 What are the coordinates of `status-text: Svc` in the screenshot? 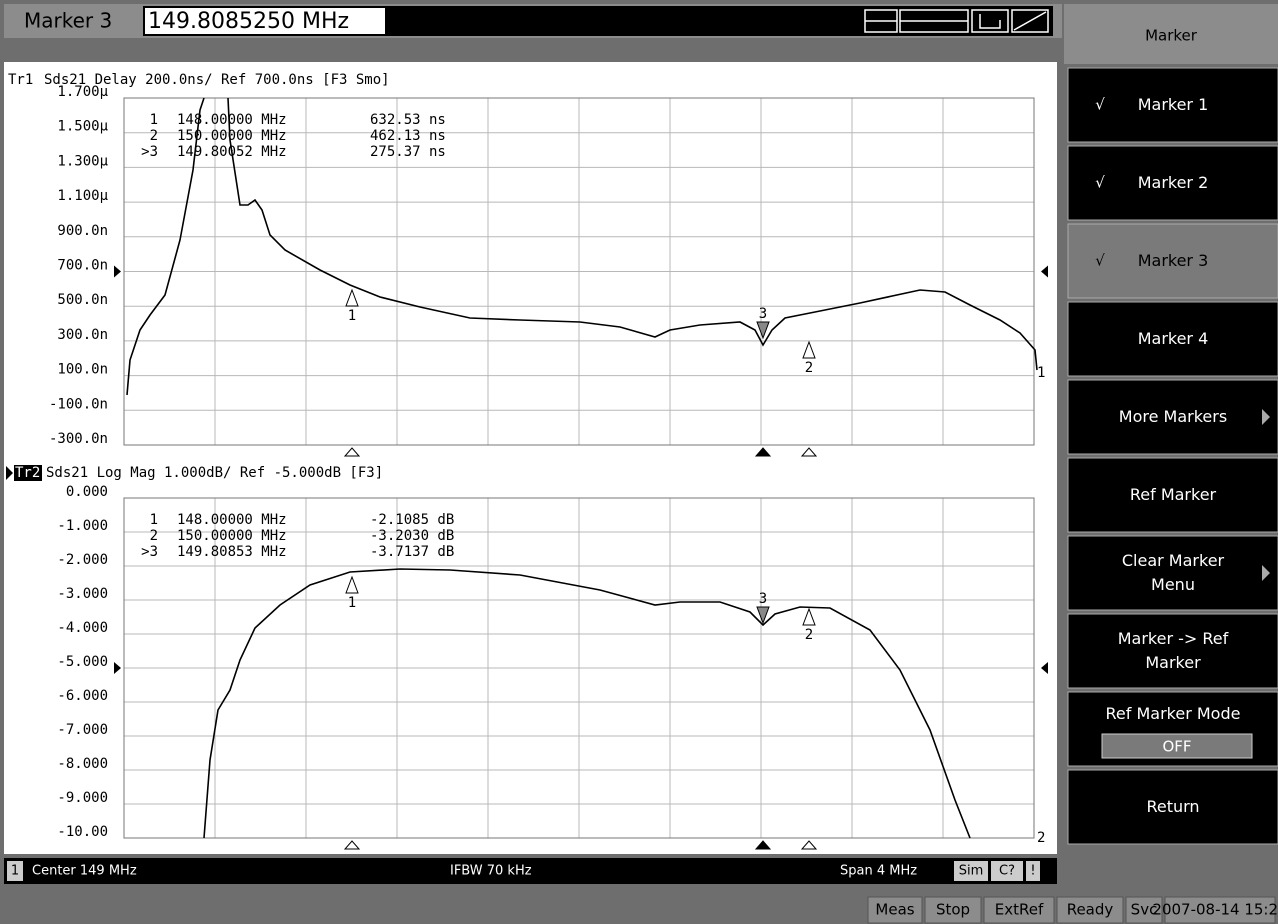 It's located at (1144, 910).